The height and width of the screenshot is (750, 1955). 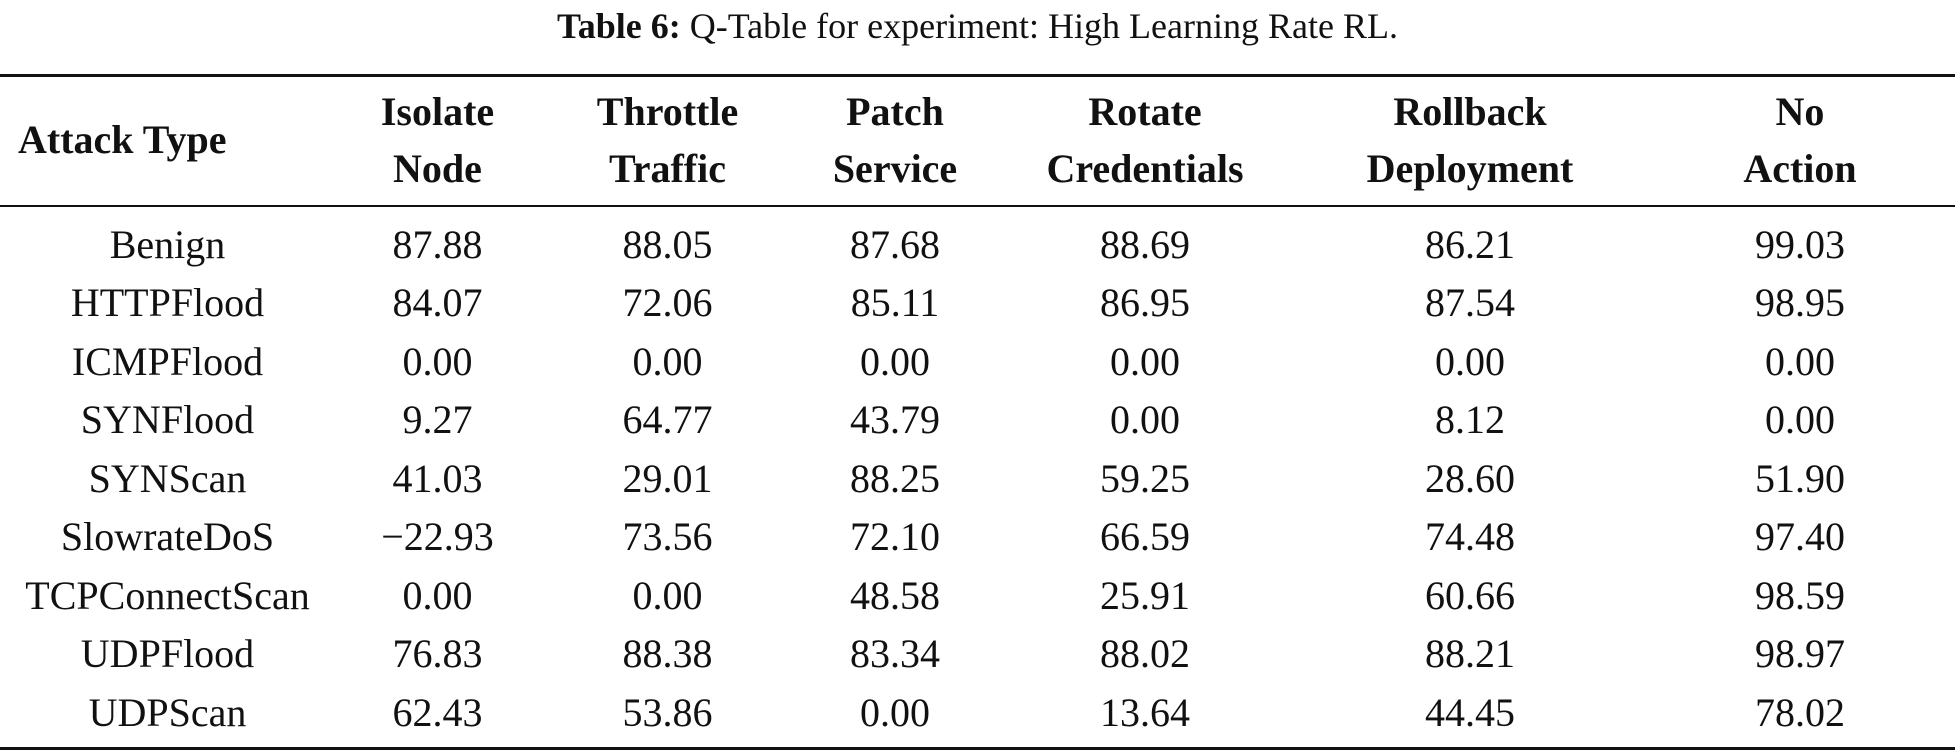 I want to click on cell-rollback-deployment: 74.48, so click(x=1470, y=537).